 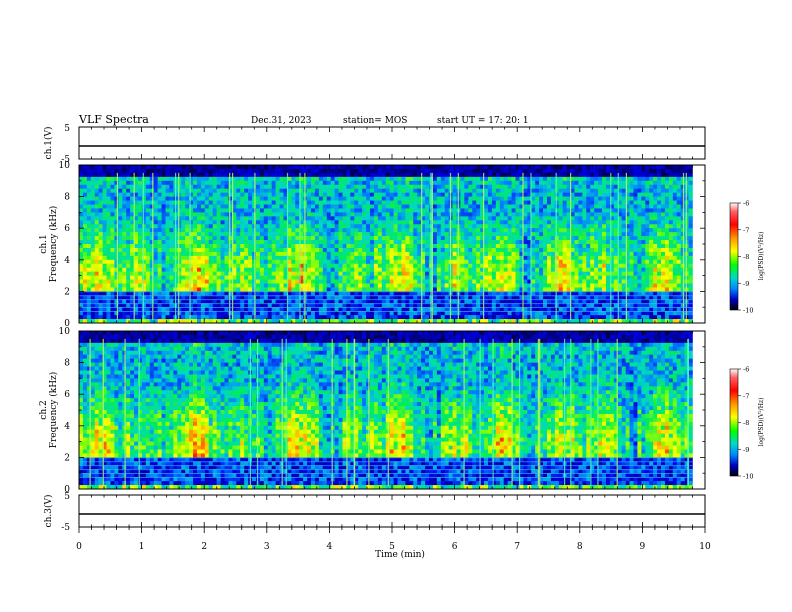 What do you see at coordinates (48, 511) in the screenshot?
I see `ch3-waveform-ylabel: ch.3(V)` at bounding box center [48, 511].